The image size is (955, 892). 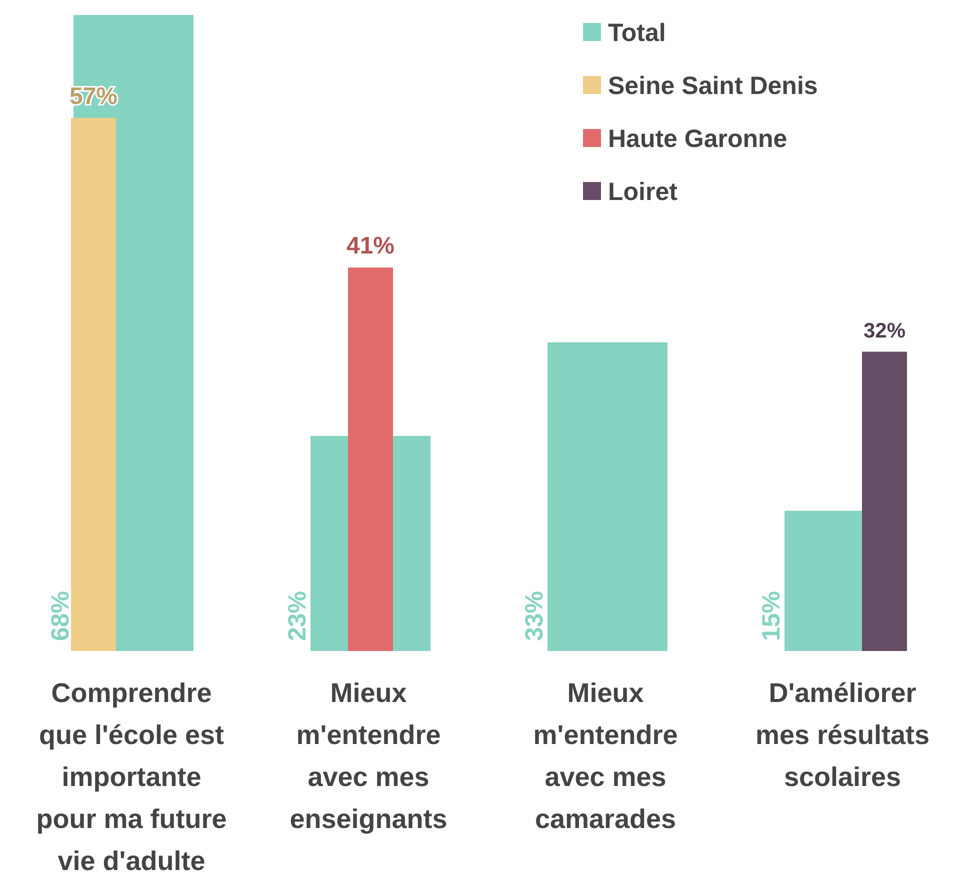 I want to click on data-label: 41%, so click(x=370, y=246).